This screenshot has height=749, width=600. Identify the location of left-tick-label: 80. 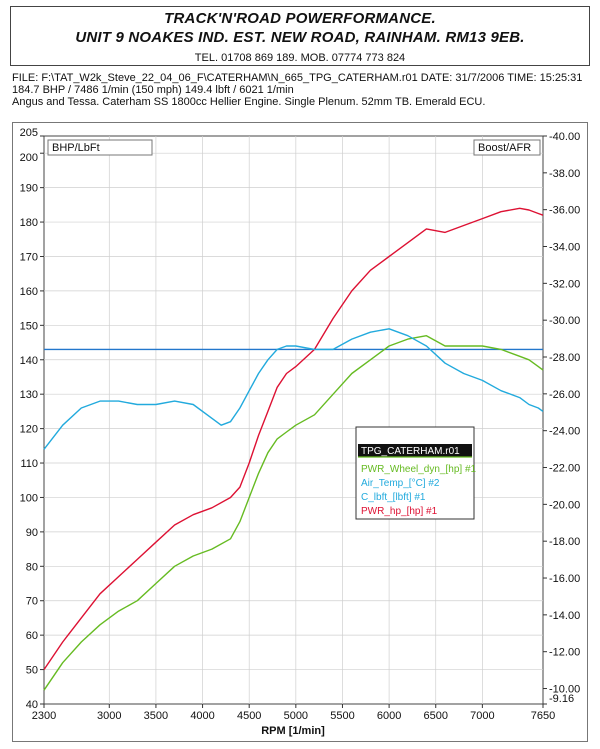
(32, 567).